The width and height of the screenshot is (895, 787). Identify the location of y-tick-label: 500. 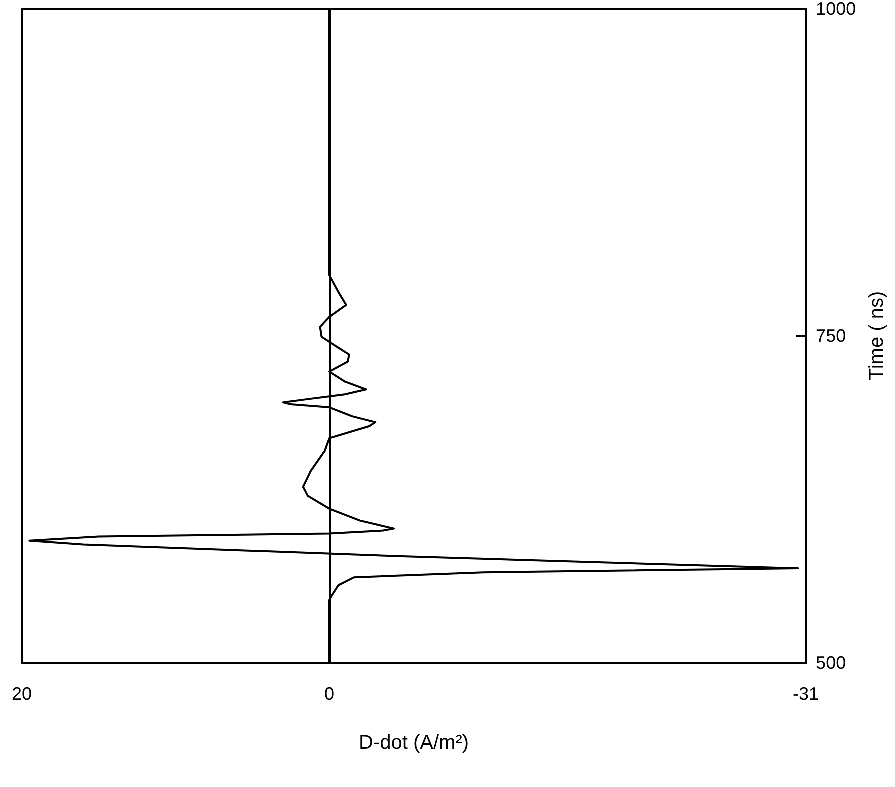
(831, 663).